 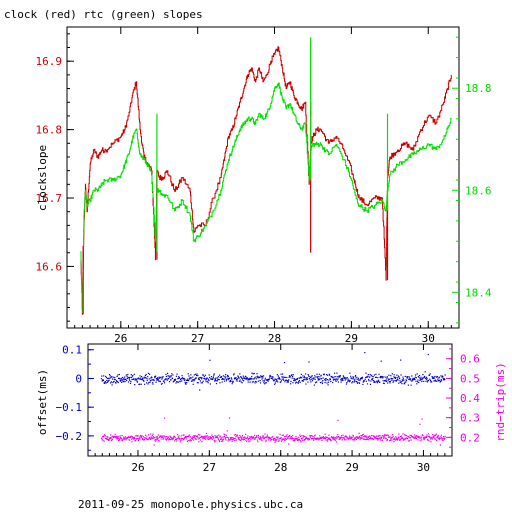 What do you see at coordinates (49, 130) in the screenshot?
I see `left-y-tick-label: 16.8` at bounding box center [49, 130].